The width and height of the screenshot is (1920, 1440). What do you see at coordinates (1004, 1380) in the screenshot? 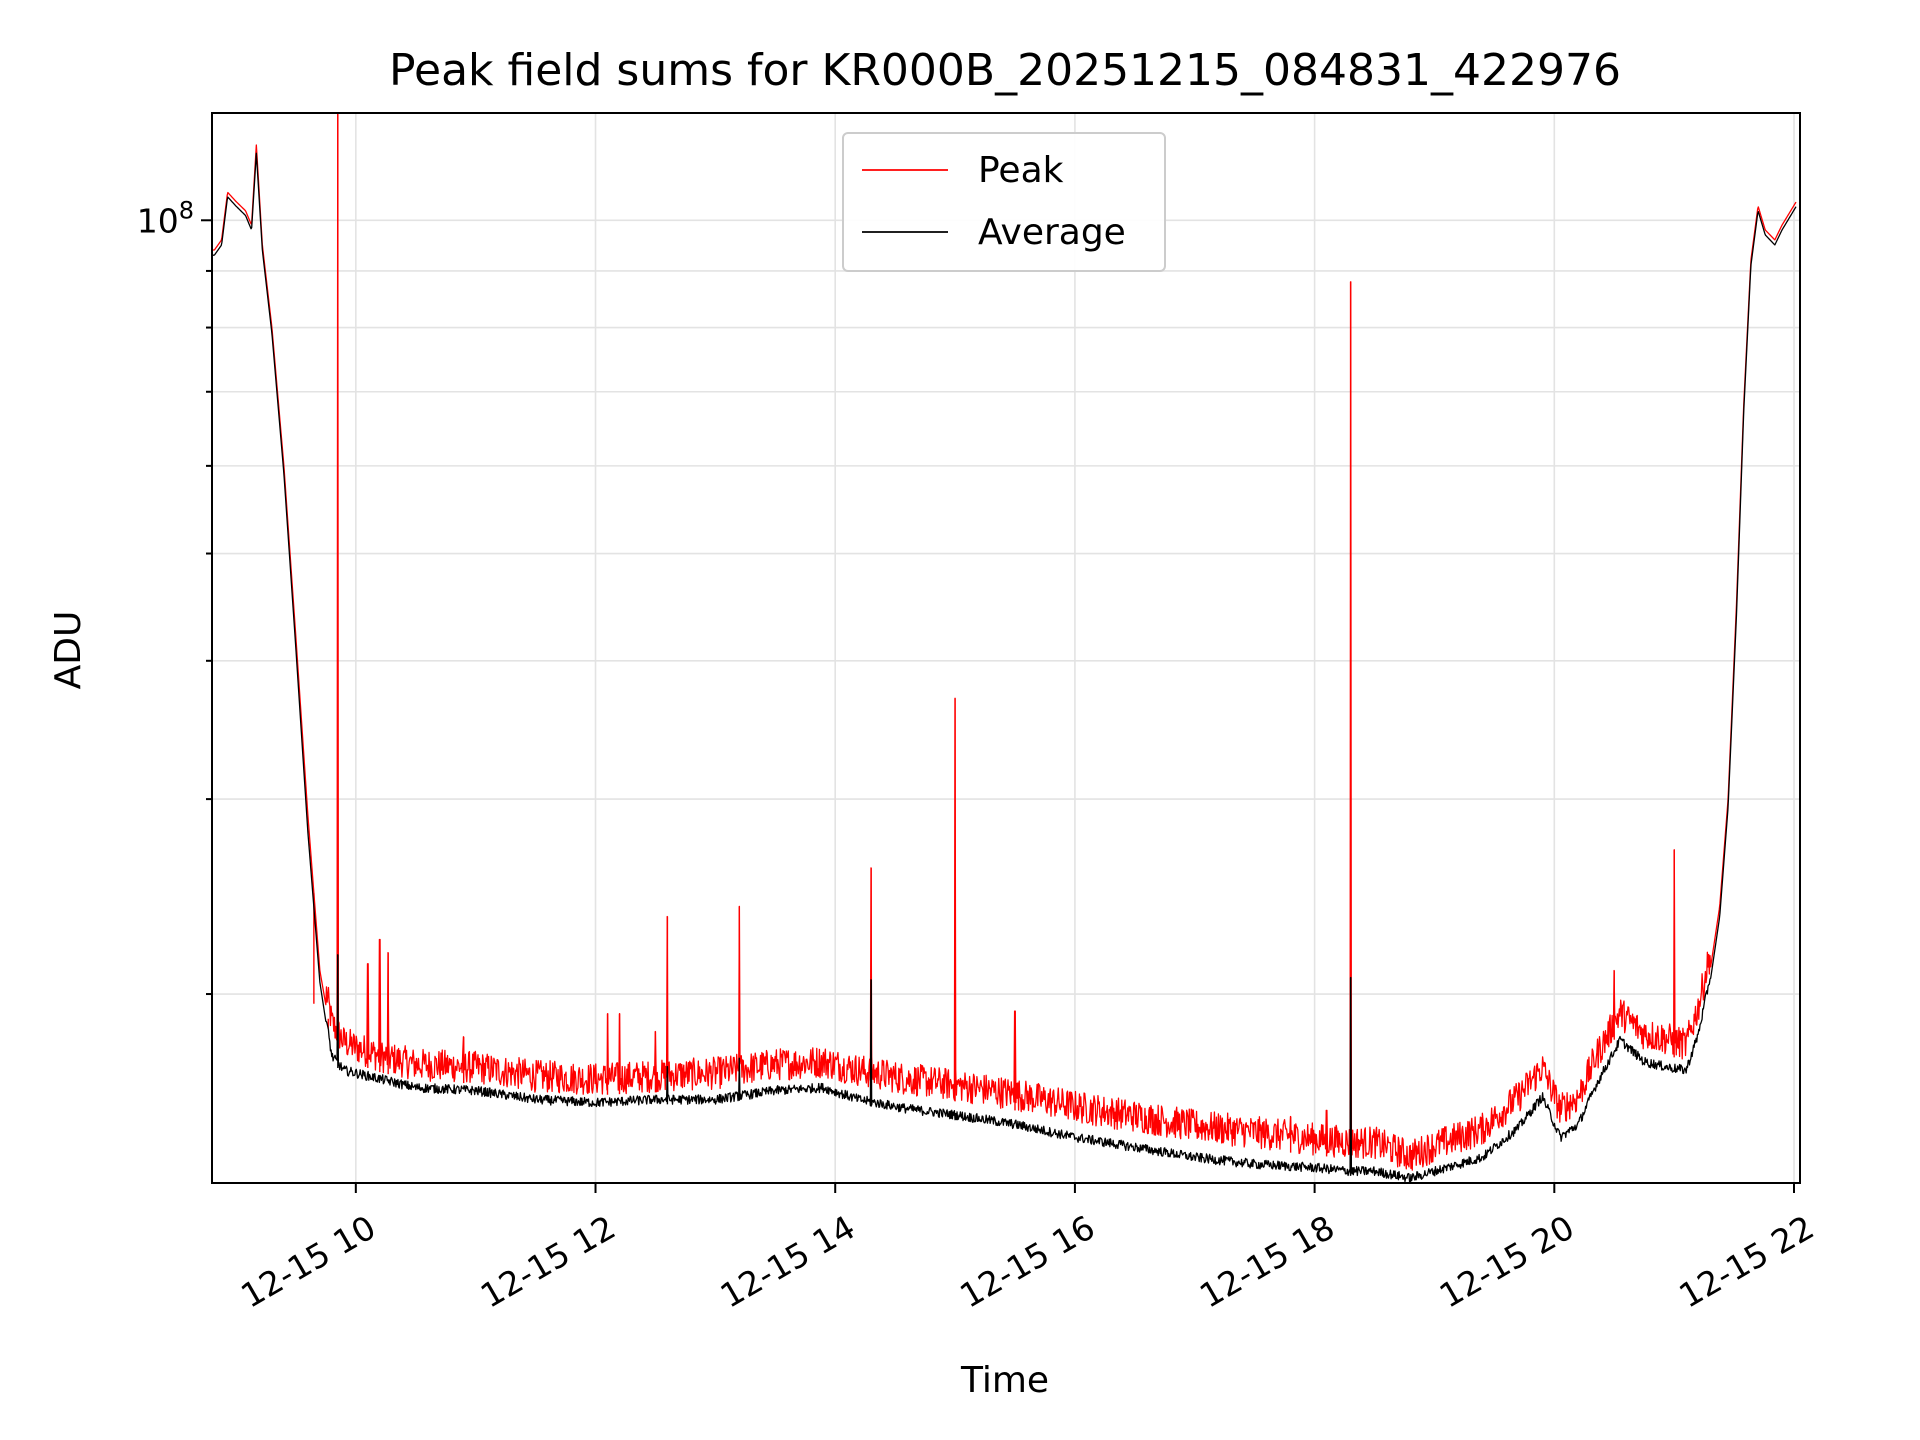
I see `x-axis-label: Time` at bounding box center [1004, 1380].